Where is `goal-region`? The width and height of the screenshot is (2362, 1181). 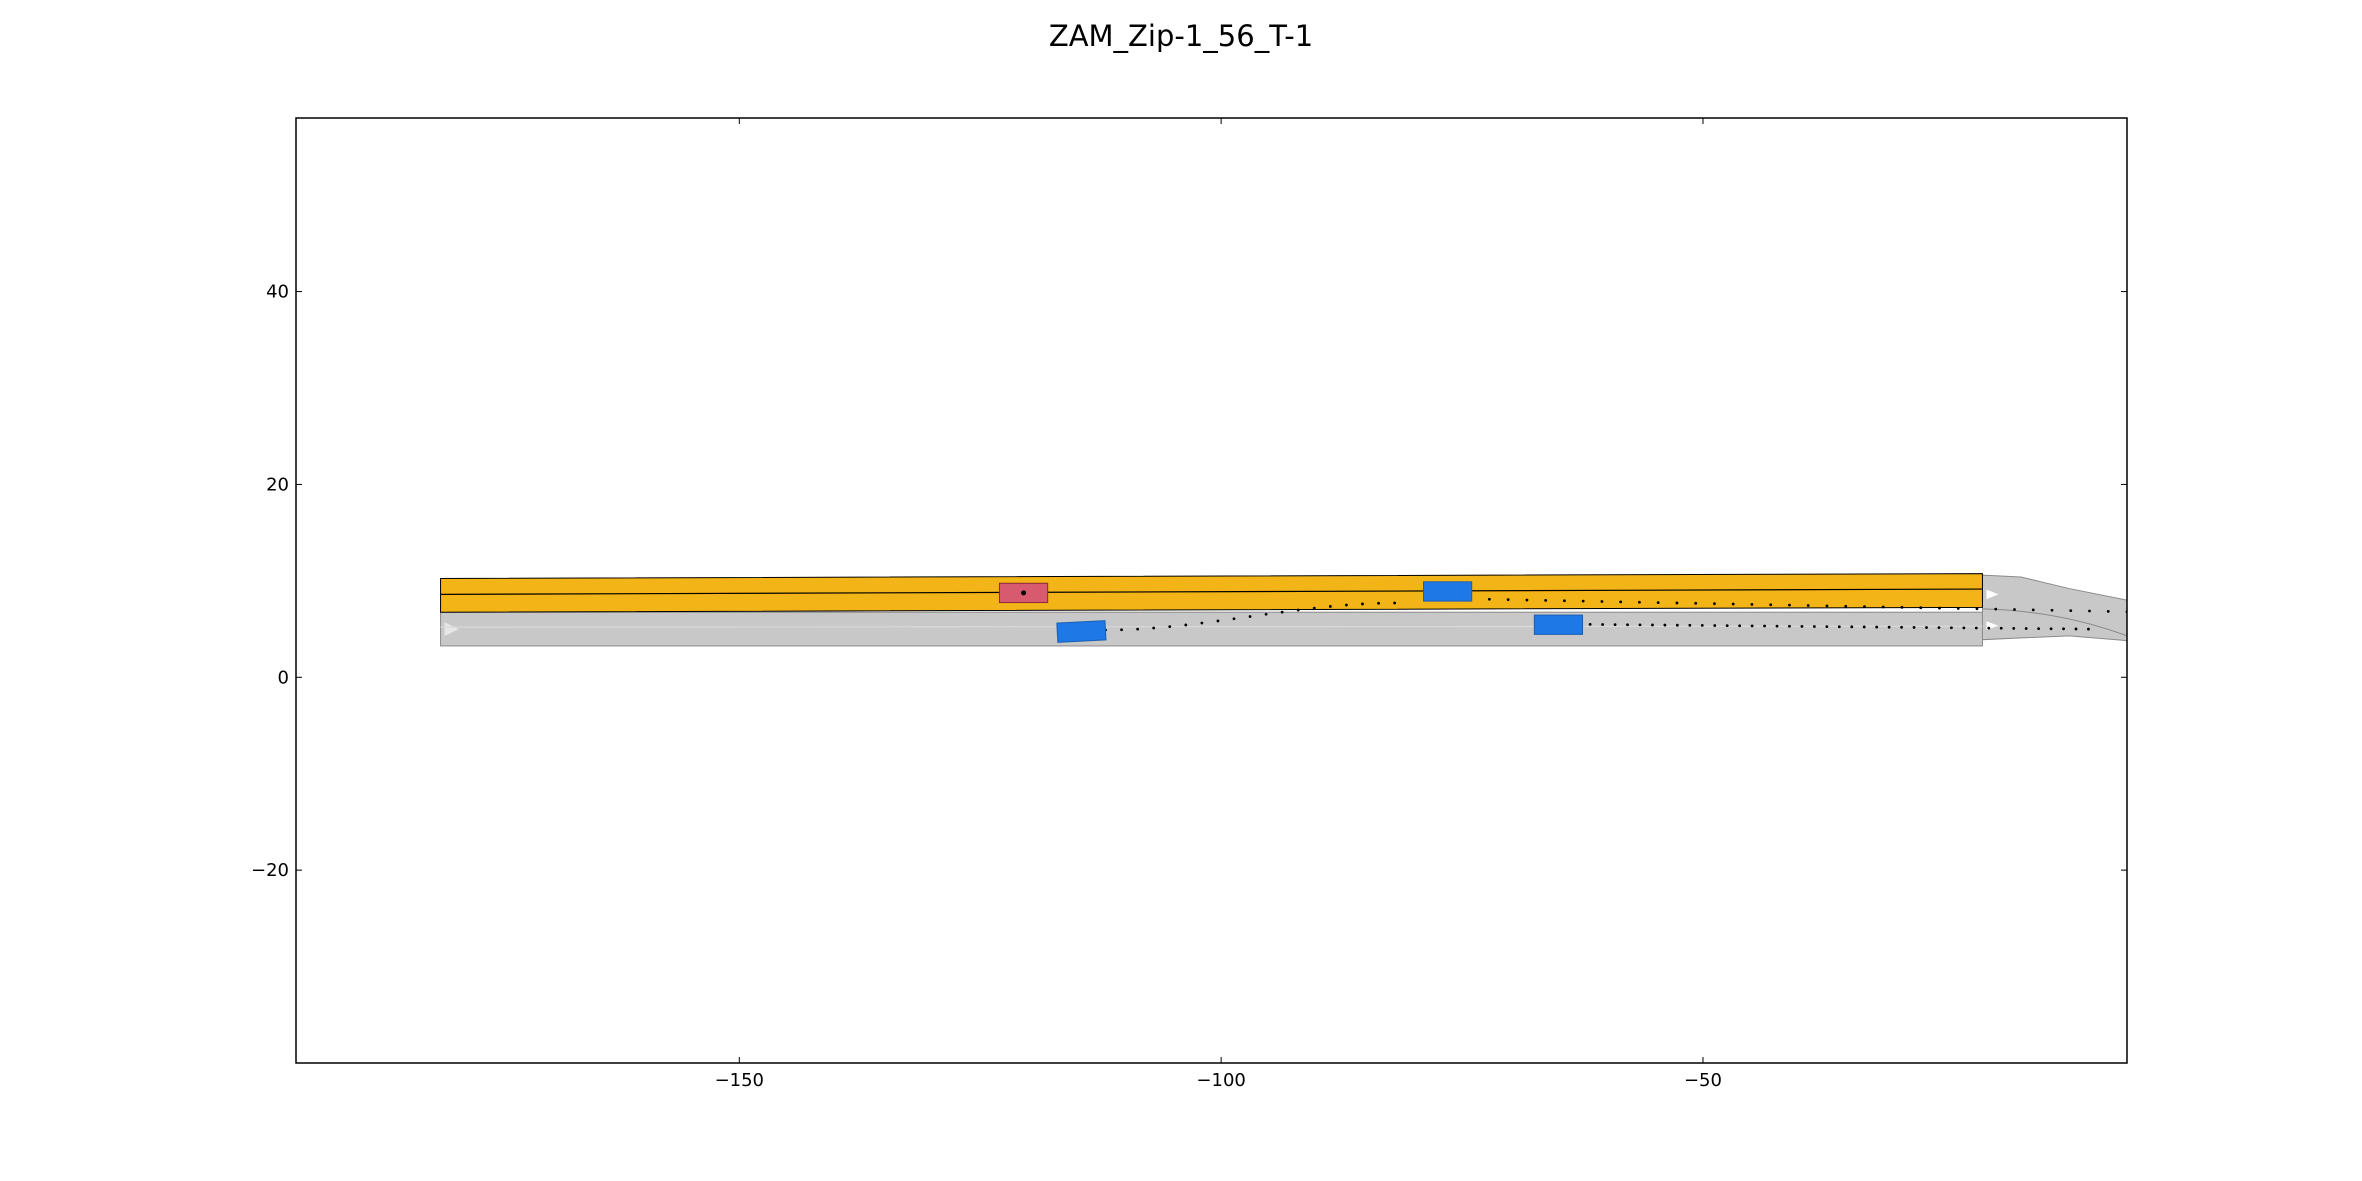 goal-region is located at coordinates (1211, 593).